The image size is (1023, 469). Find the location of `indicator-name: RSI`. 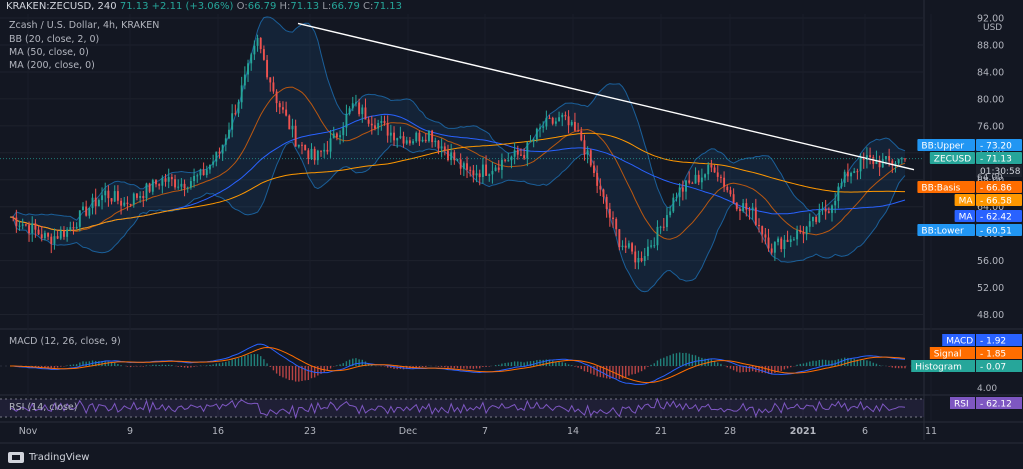

indicator-name: RSI is located at coordinates (961, 405).